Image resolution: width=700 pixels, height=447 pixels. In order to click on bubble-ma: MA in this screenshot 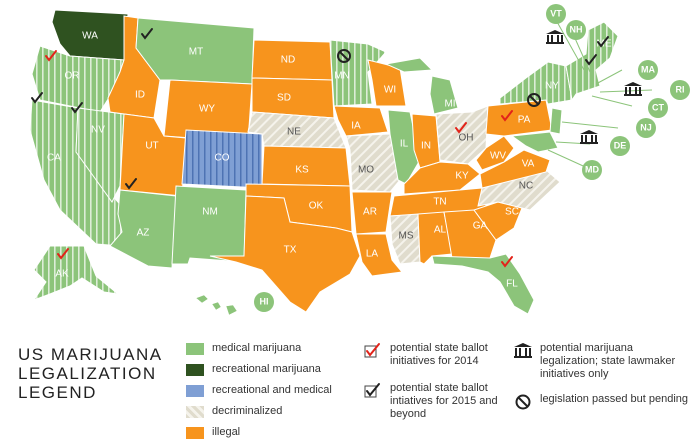, I will do `click(648, 70)`.